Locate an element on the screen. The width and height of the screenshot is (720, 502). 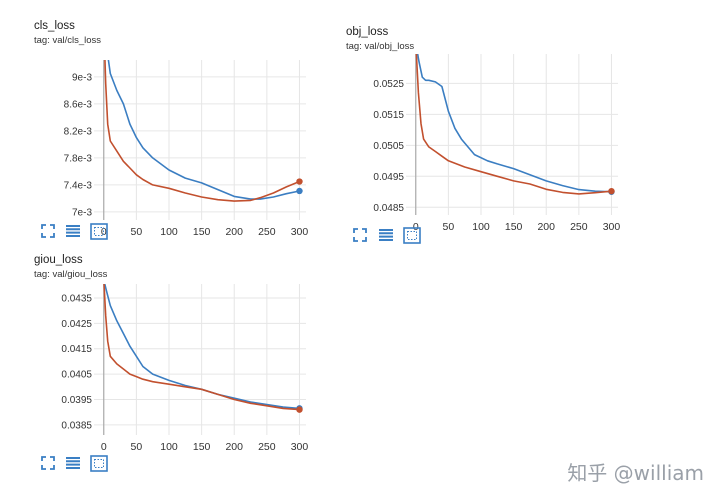
y-tick-label: 7.8e-3 is located at coordinates (78, 158).